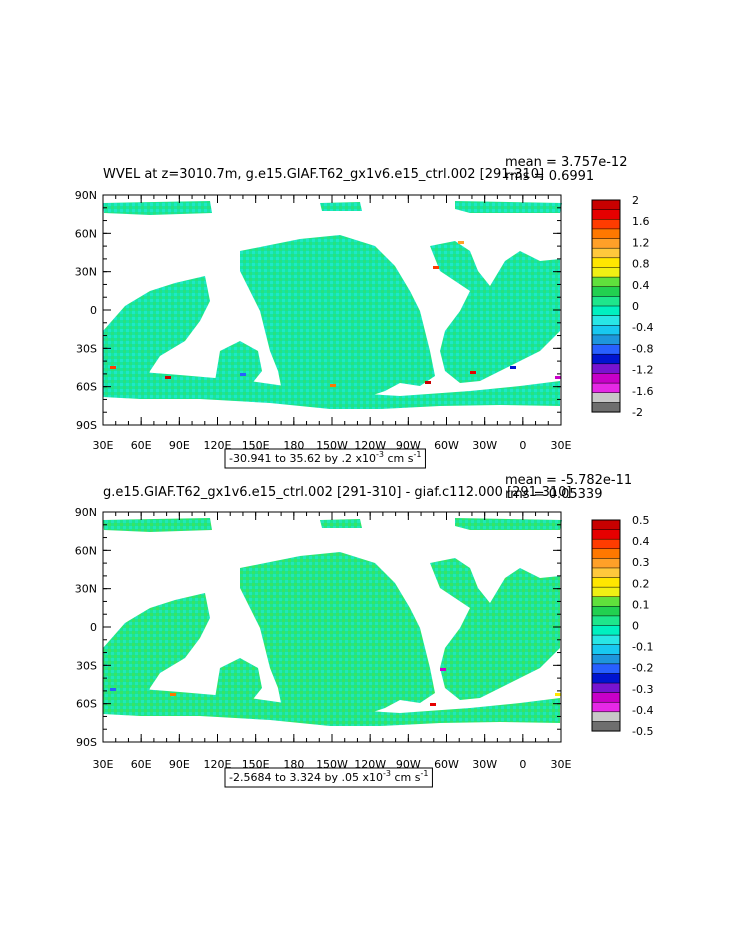 Image resolution: width=733 pixels, height=949 pixels. I want to click on lon-label: 60E, so click(141, 764).